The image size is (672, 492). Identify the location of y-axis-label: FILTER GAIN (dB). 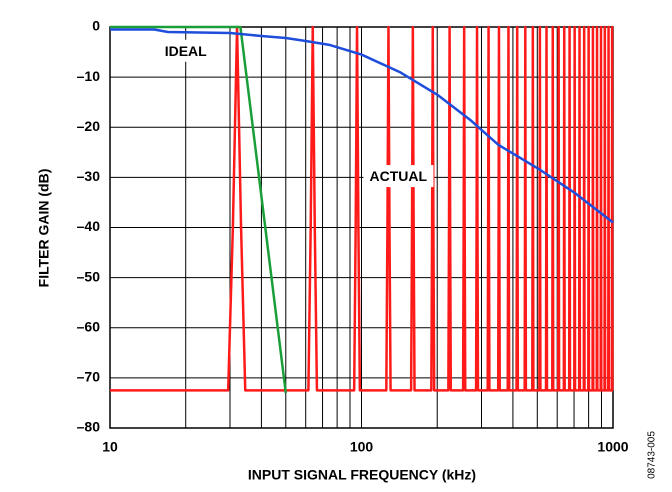
(44, 228).